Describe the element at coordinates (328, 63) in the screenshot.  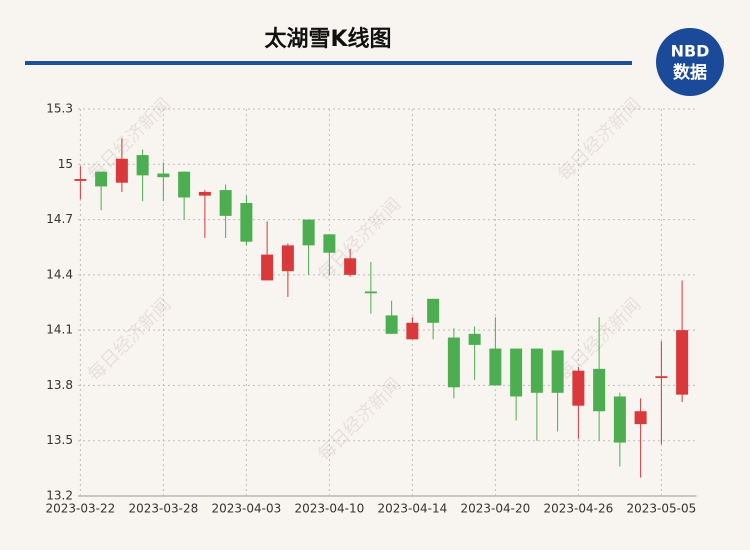
I see `title-rule` at that location.